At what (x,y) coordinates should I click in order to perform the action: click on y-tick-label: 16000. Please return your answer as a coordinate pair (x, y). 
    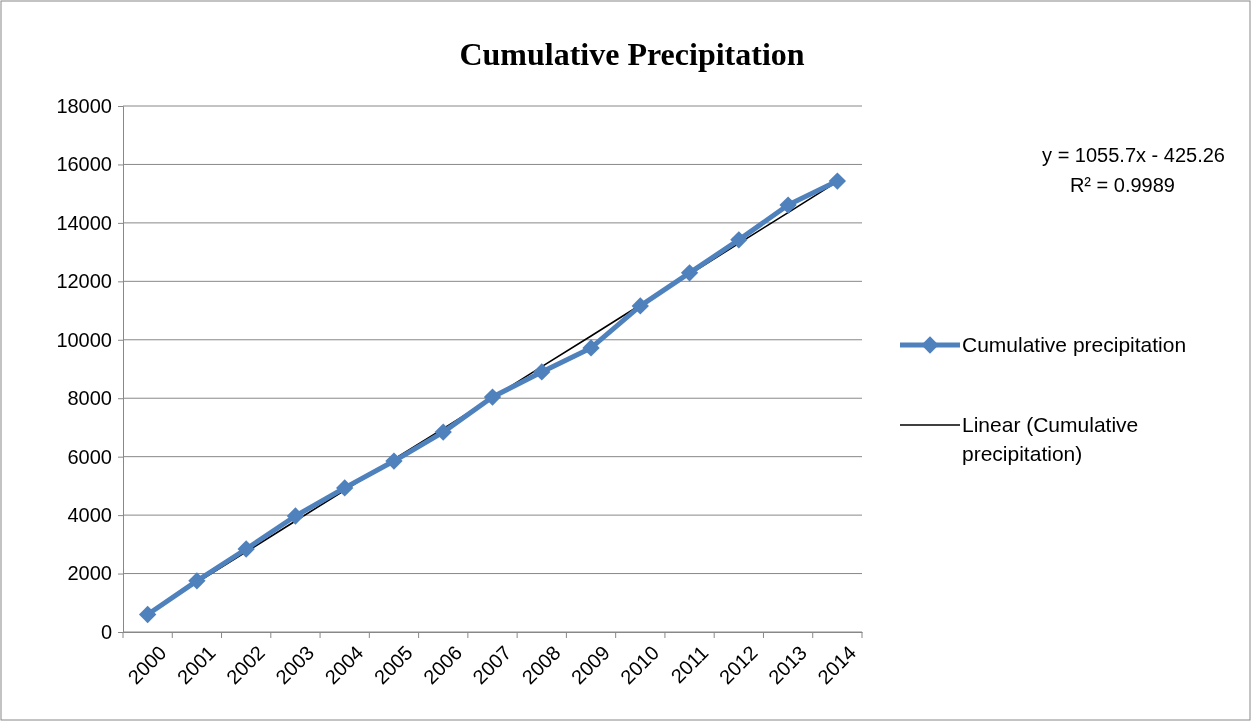
    Looking at the image, I should click on (84, 164).